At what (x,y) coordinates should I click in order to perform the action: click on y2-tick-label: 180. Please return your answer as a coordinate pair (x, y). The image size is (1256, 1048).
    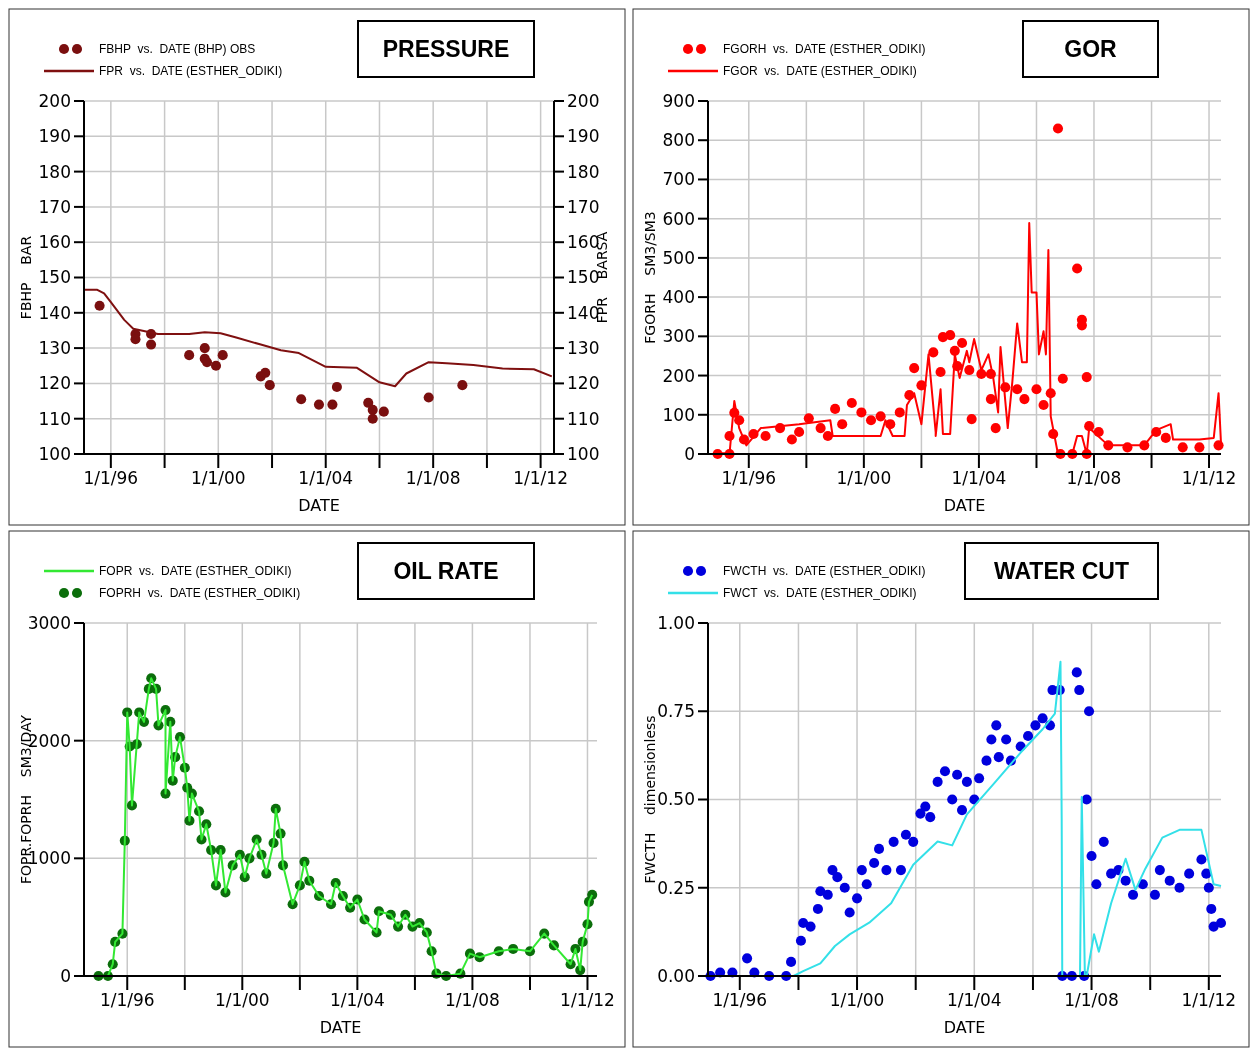
    Looking at the image, I should click on (583, 171).